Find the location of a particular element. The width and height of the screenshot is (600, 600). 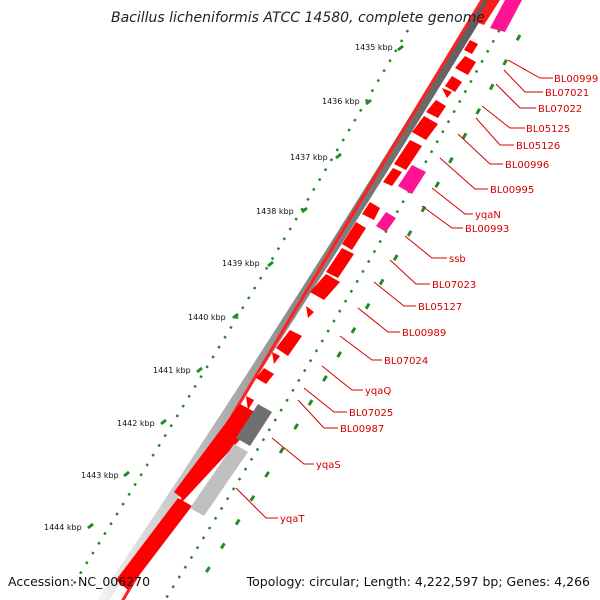

gene-label: BL07023 is located at coordinates (454, 285).